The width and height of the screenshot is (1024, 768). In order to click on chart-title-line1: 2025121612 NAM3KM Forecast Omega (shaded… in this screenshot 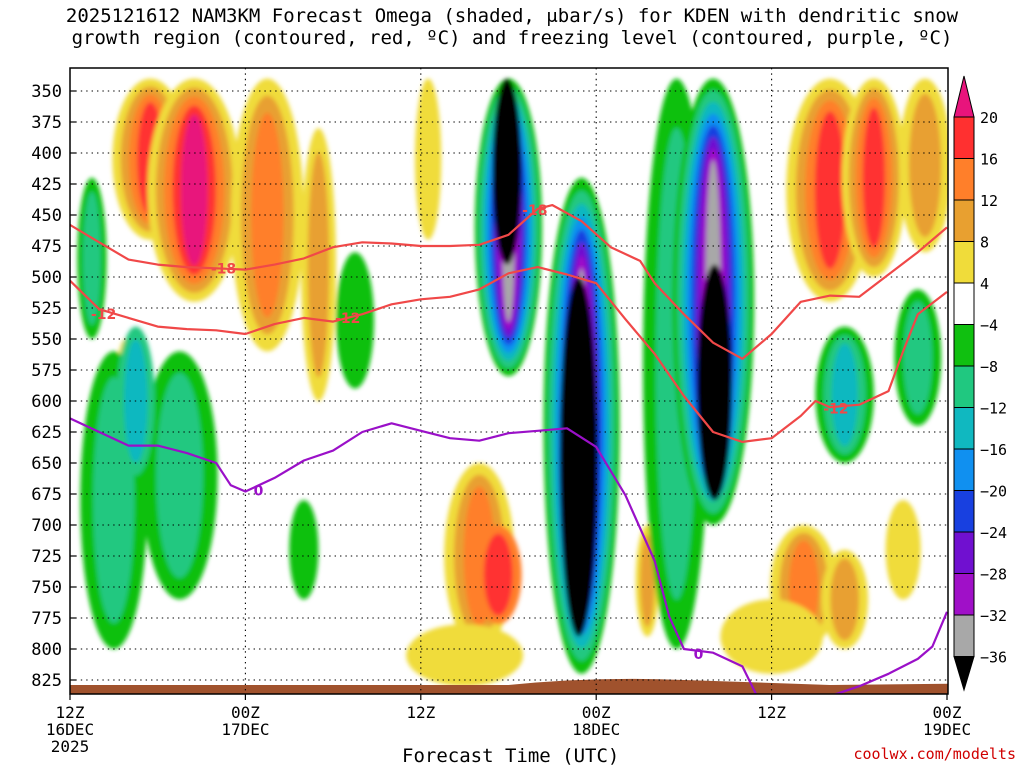, I will do `click(512, 16)`.